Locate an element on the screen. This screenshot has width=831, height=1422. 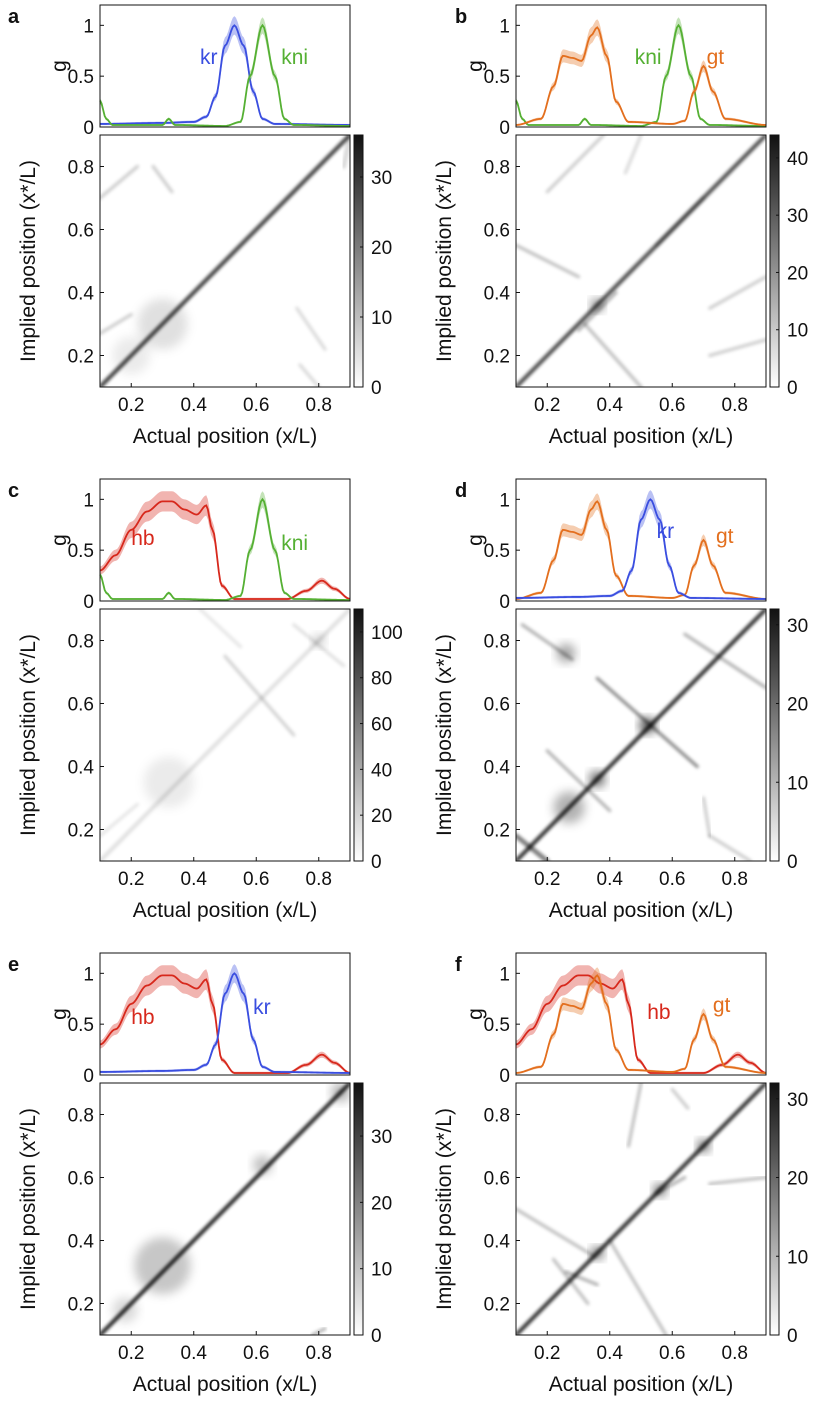
heatmap-f is located at coordinates (641, 1209).